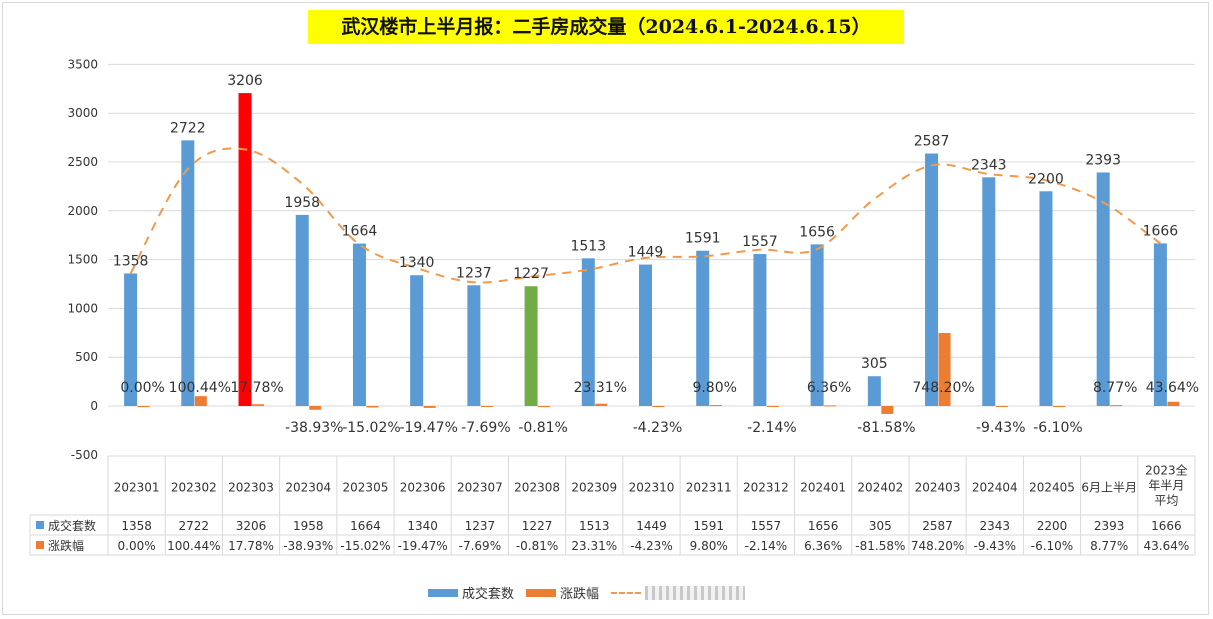  I want to click on change-value-label: -19.47%, so click(428, 428).